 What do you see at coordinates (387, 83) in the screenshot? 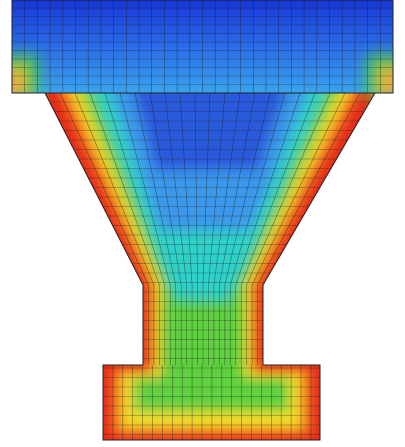
I see `corner-right-hot` at bounding box center [387, 83].